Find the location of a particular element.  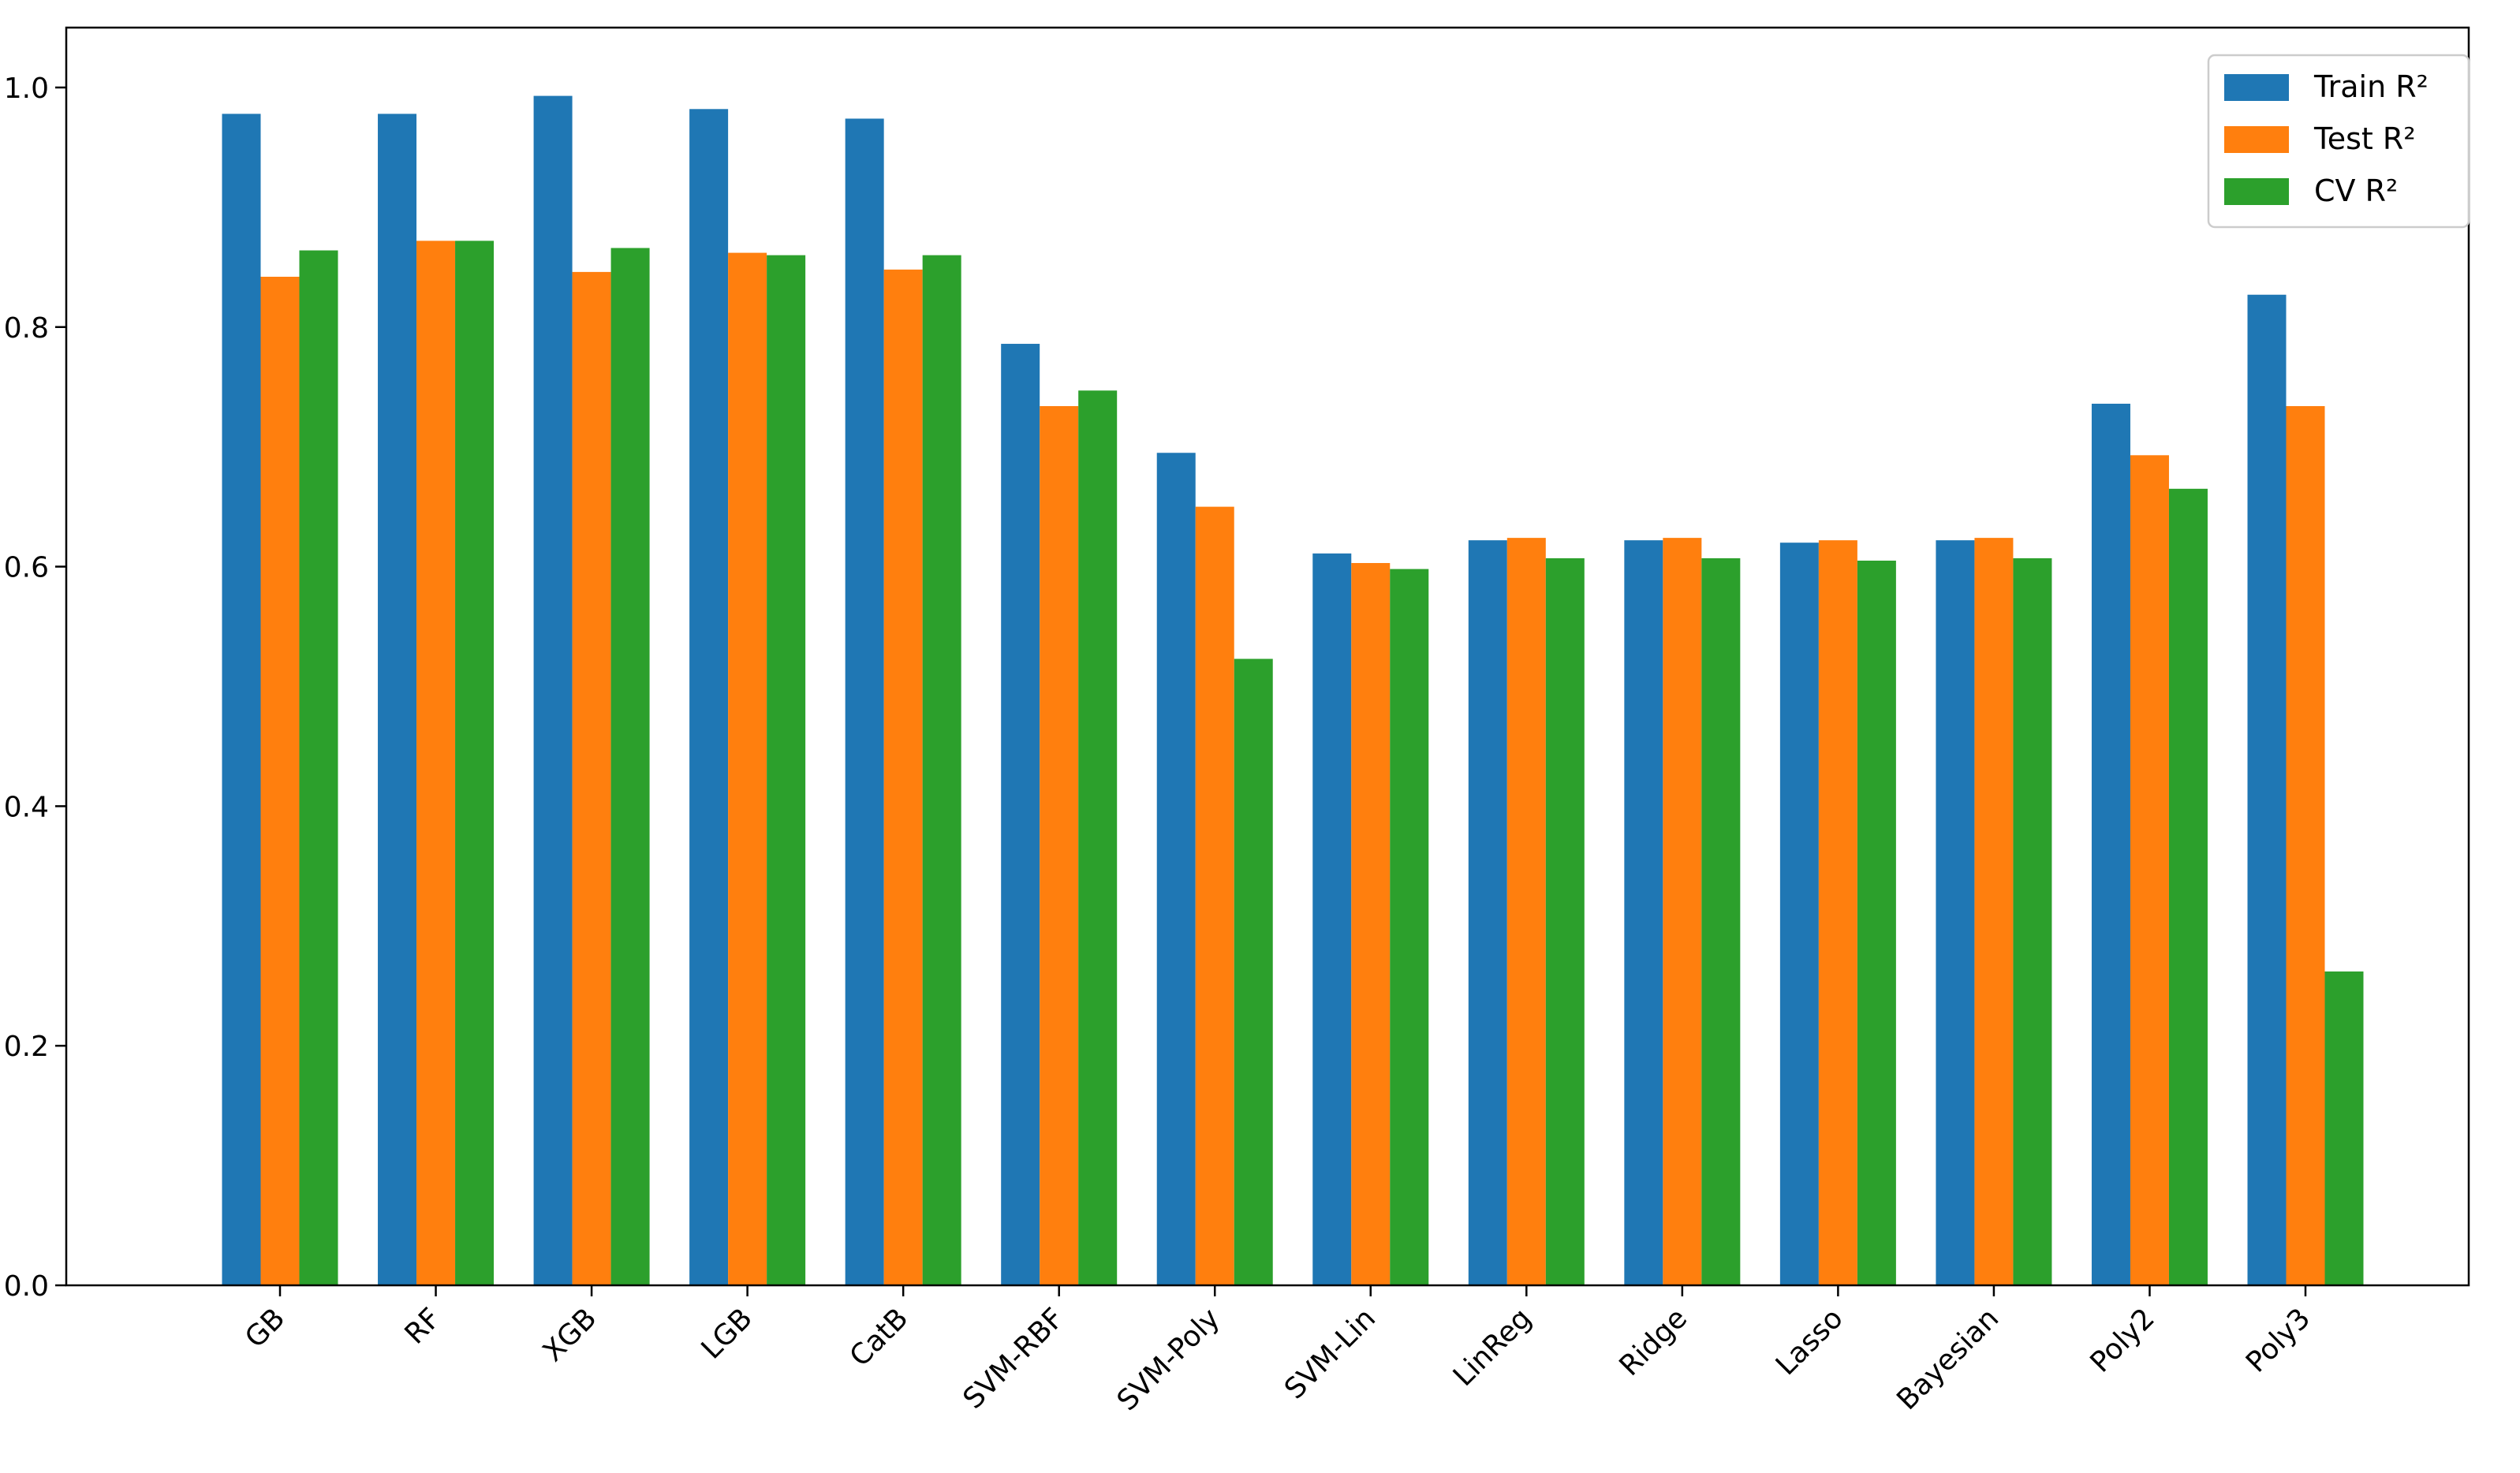

y-axis: 0.0 0.2 0.4 0.6 0.8 1.0 is located at coordinates (35, 688).